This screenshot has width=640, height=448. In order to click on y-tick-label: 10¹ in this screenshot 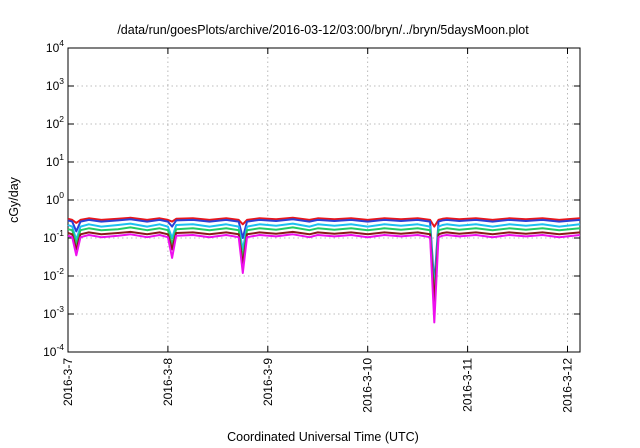, I will do `click(55, 160)`.